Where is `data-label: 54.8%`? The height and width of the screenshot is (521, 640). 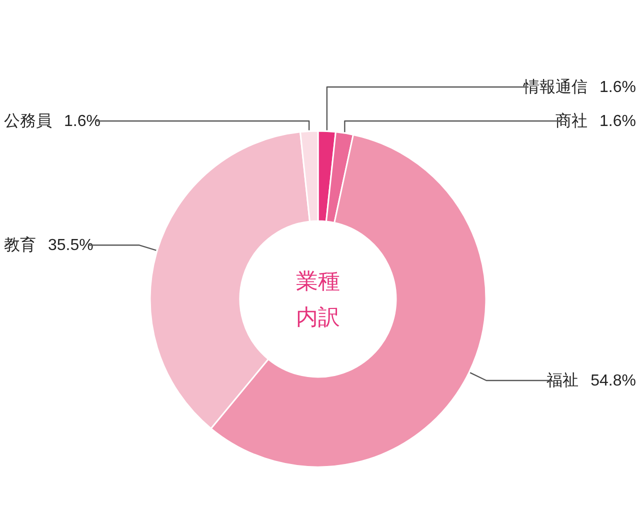
data-label: 54.8% is located at coordinates (613, 380).